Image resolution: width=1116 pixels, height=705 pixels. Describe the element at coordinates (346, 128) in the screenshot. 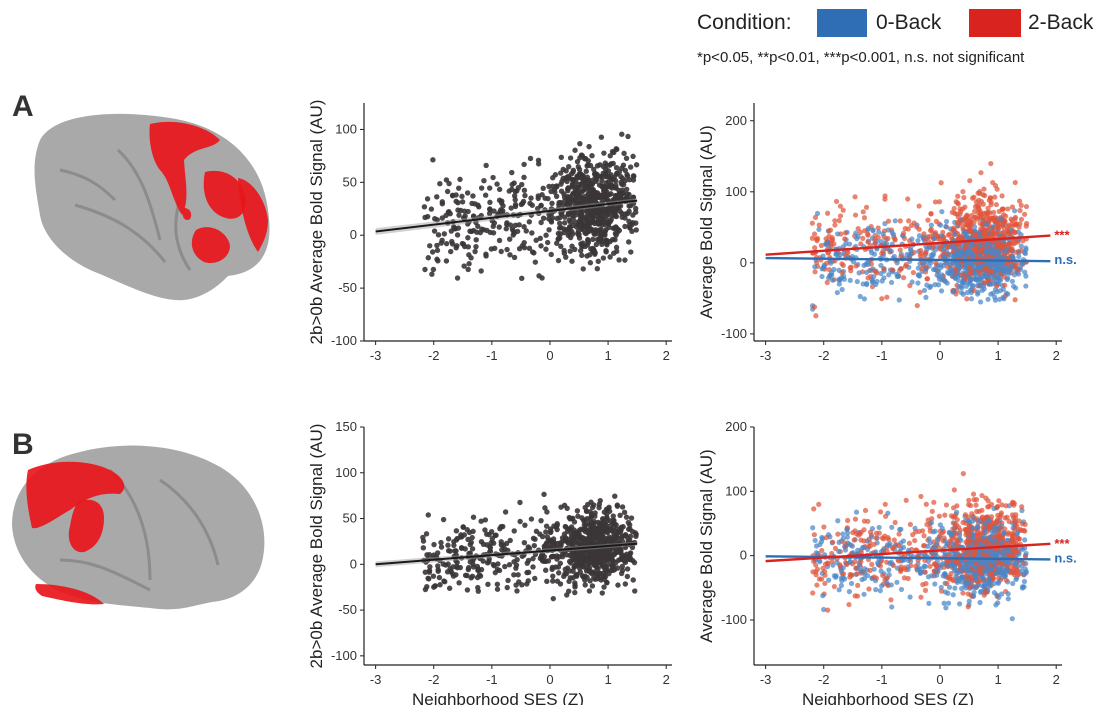

I see `y-tick-label: 100` at that location.